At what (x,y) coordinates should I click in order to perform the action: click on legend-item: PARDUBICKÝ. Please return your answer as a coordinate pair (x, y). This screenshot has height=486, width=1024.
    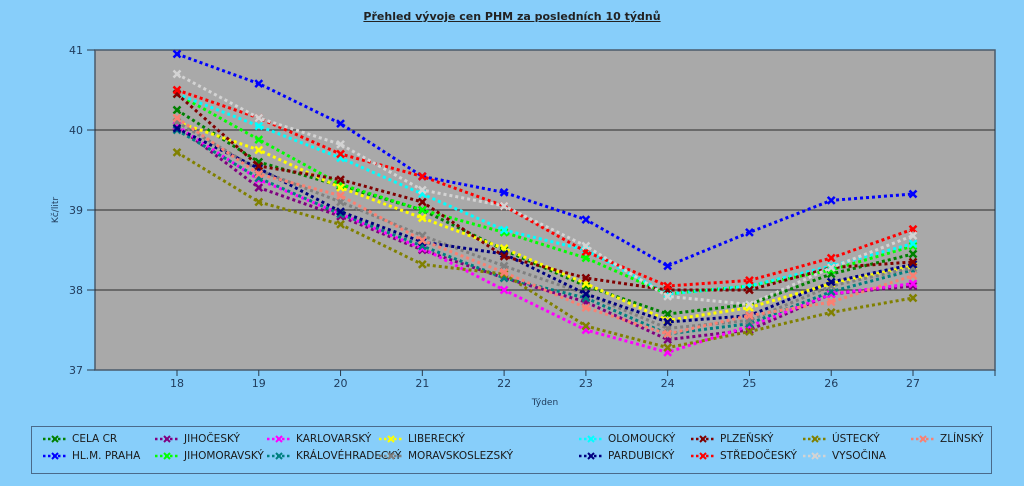
    Looking at the image, I should click on (626, 456).